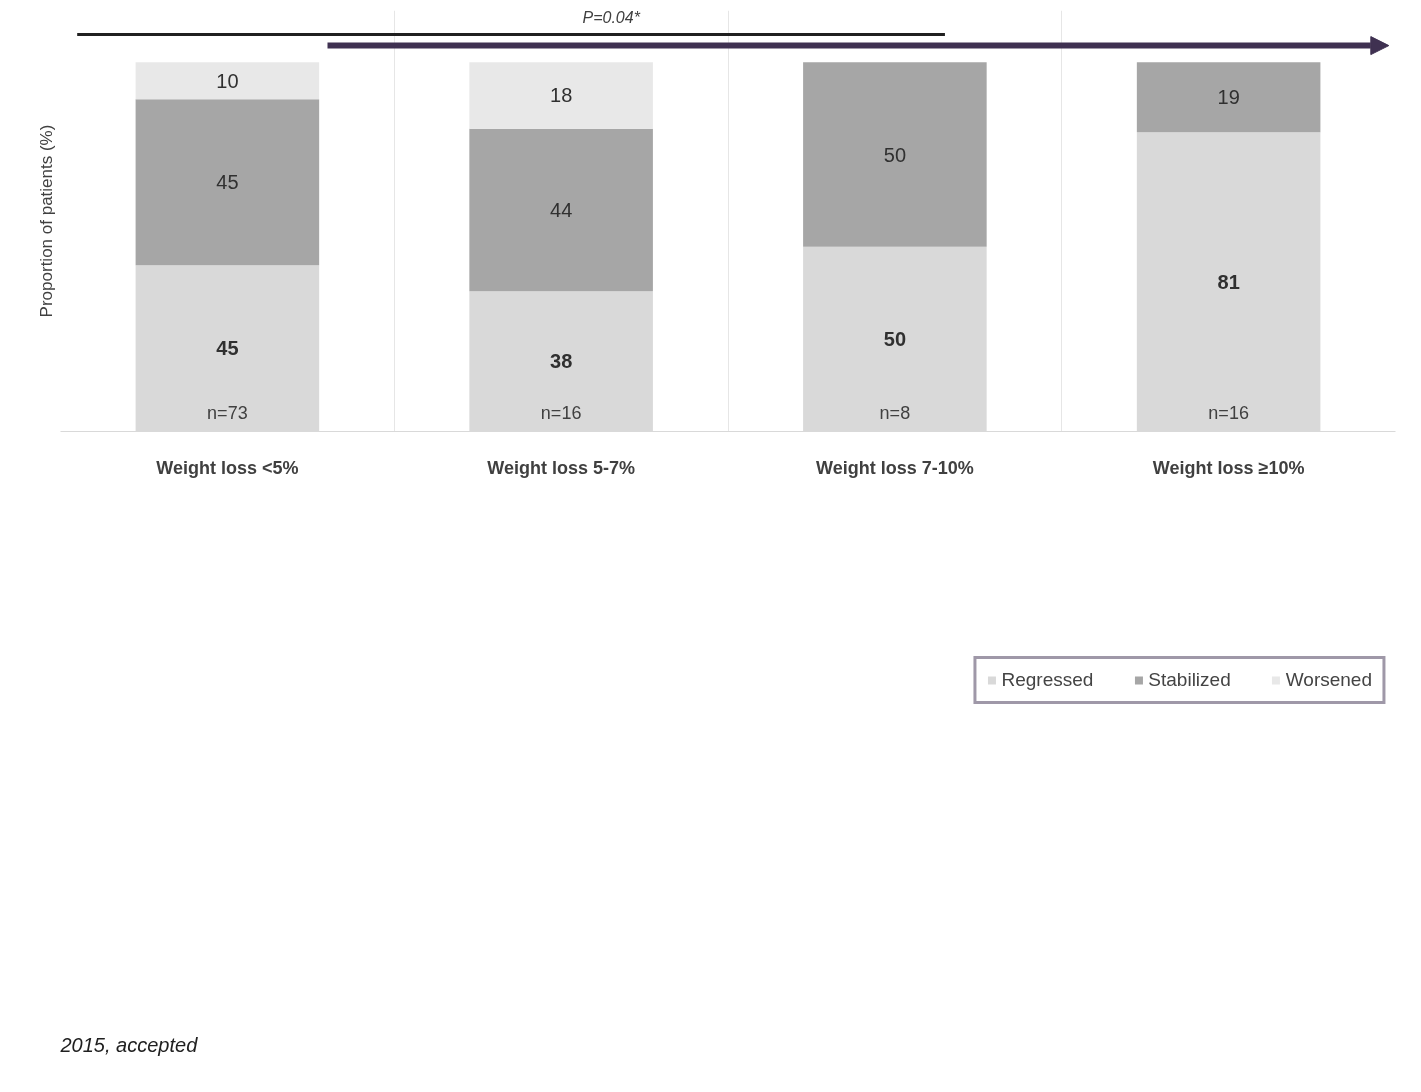 The image size is (1421, 1092). I want to click on y-axis-title: Proportion of patients (%), so click(46, 221).